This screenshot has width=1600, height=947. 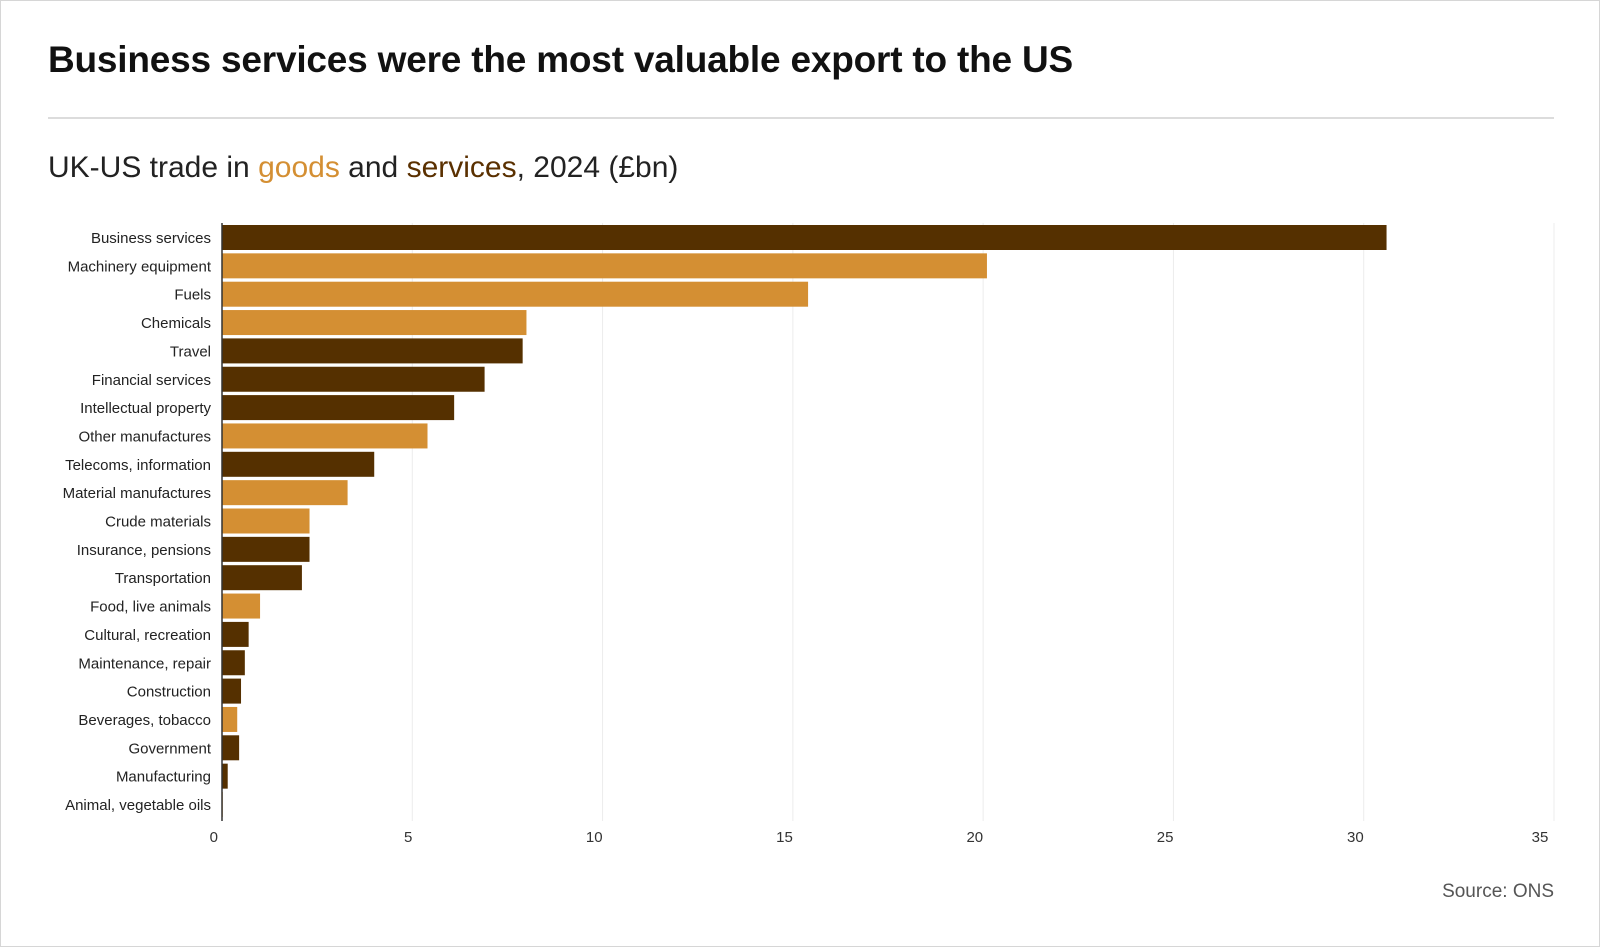 What do you see at coordinates (153, 167) in the screenshot?
I see `subtitle-prefix: UK-US trade in` at bounding box center [153, 167].